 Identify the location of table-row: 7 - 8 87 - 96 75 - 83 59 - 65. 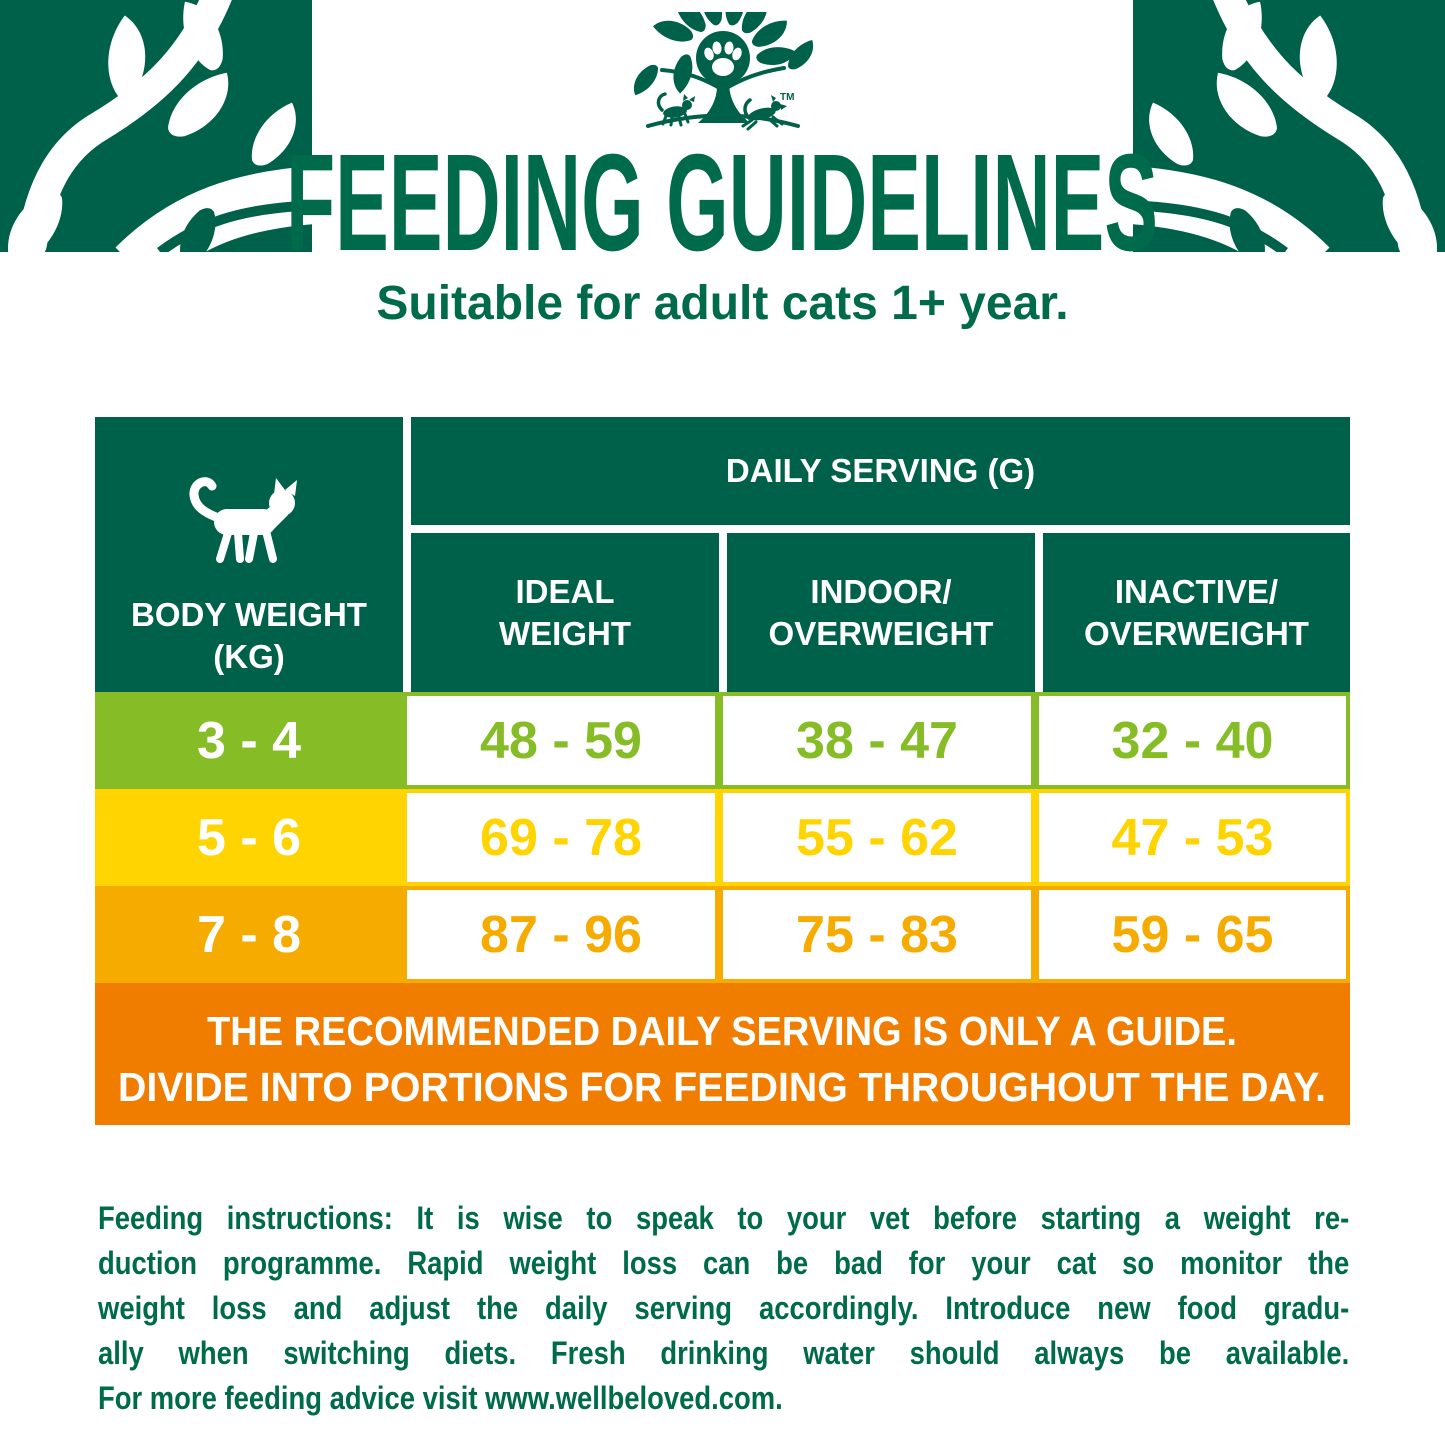
(722, 934).